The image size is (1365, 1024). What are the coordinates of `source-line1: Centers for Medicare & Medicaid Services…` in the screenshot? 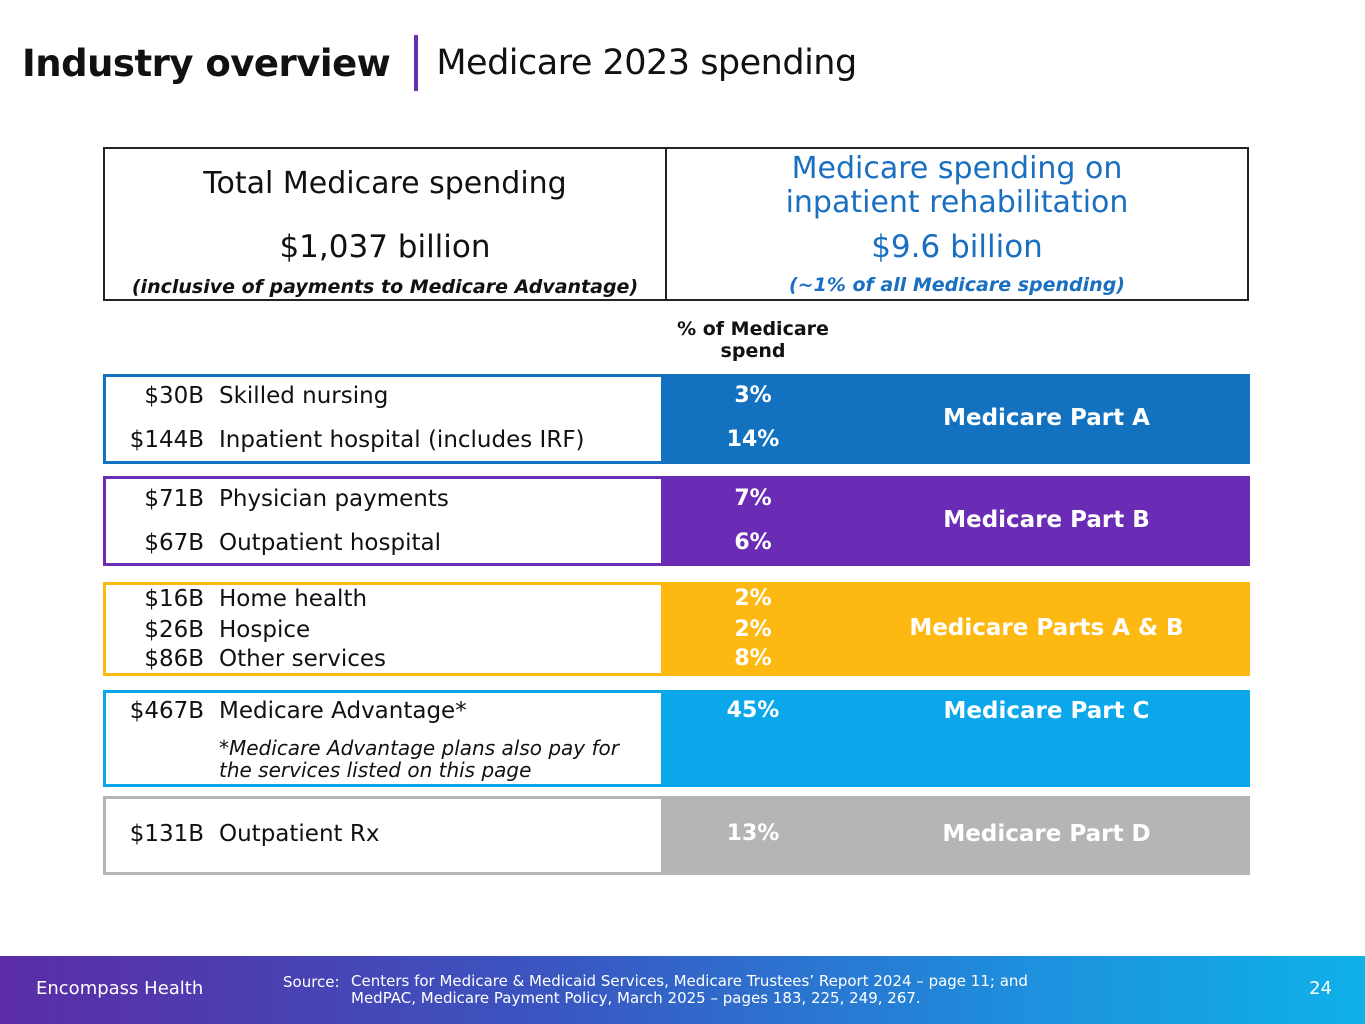 It's located at (689, 981).